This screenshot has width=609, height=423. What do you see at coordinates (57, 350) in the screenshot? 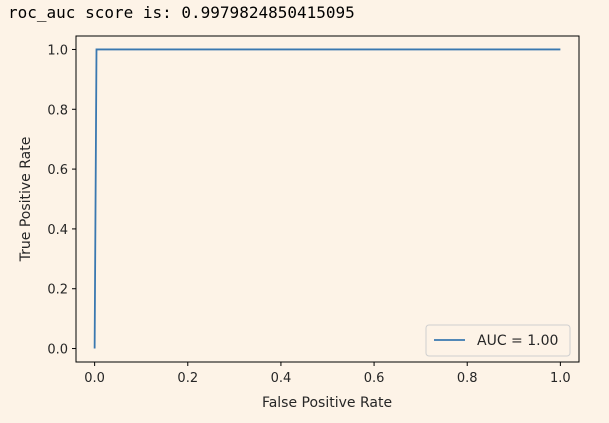
I see `y-tick-label: 0.0` at bounding box center [57, 350].